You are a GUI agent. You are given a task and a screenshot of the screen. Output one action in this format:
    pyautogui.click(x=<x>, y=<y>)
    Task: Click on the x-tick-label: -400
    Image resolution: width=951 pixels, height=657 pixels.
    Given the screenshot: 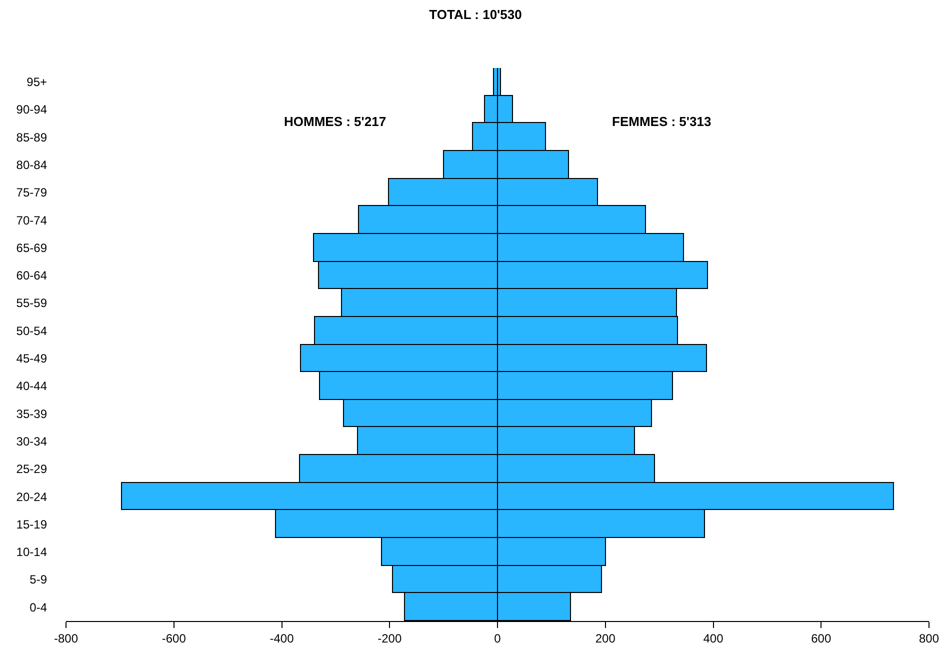 What is the action you would take?
    pyautogui.click(x=282, y=638)
    